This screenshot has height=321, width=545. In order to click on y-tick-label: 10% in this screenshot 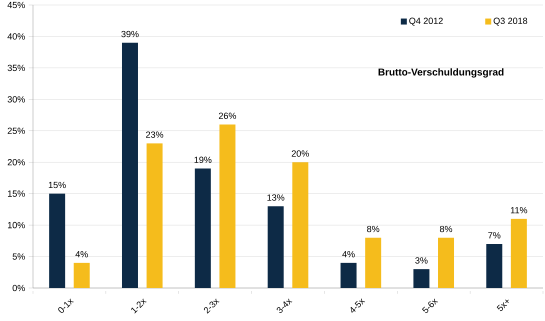, I will do `click(16, 225)`.